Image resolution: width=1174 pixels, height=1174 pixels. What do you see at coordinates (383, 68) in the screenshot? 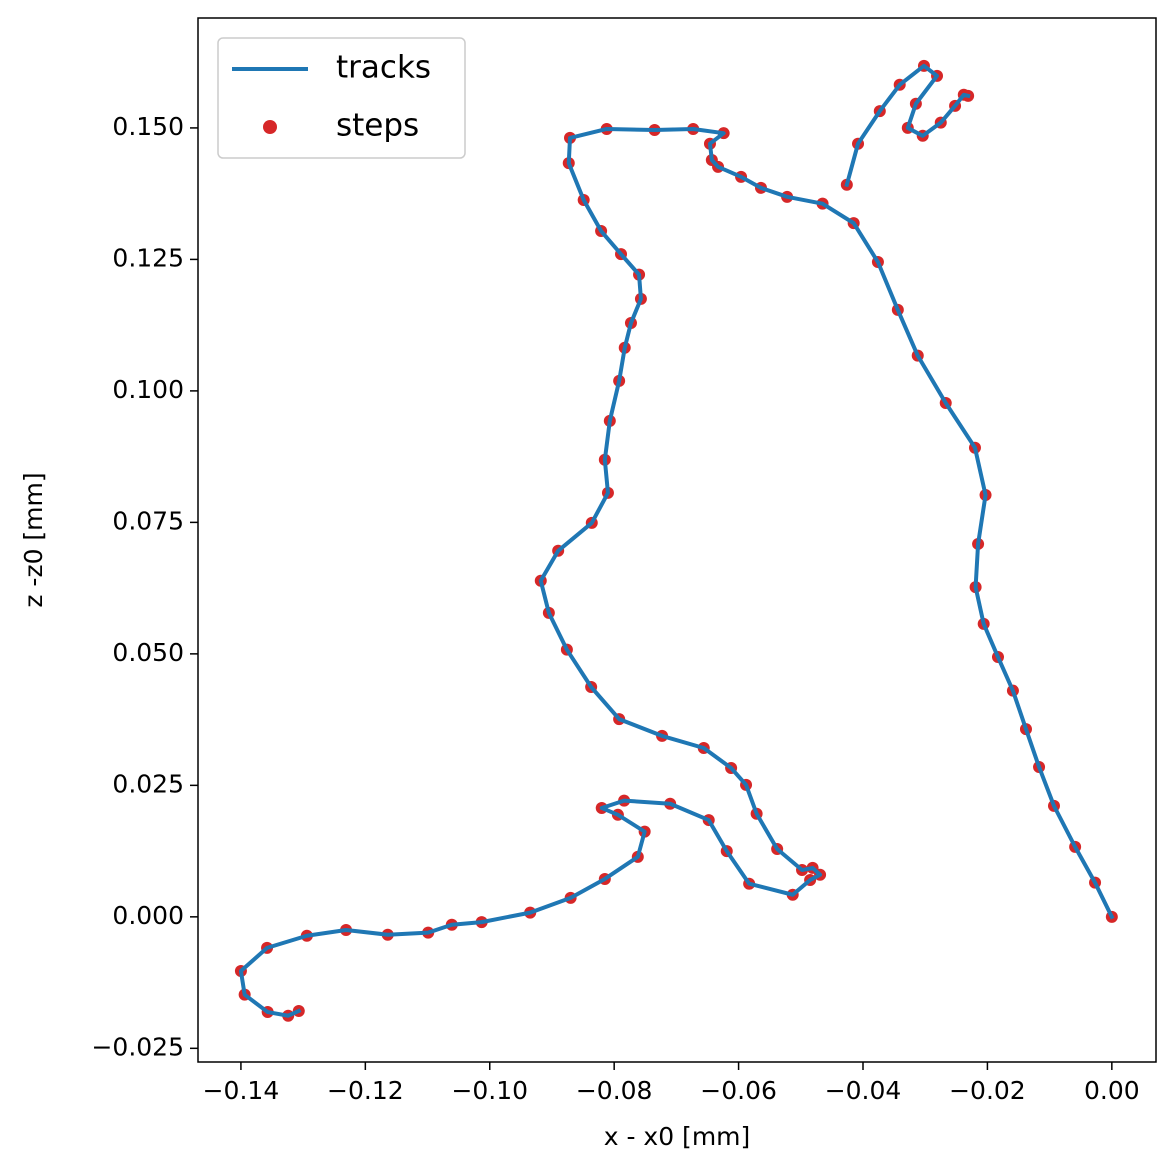
I see `legend-label: tracks` at bounding box center [383, 68].